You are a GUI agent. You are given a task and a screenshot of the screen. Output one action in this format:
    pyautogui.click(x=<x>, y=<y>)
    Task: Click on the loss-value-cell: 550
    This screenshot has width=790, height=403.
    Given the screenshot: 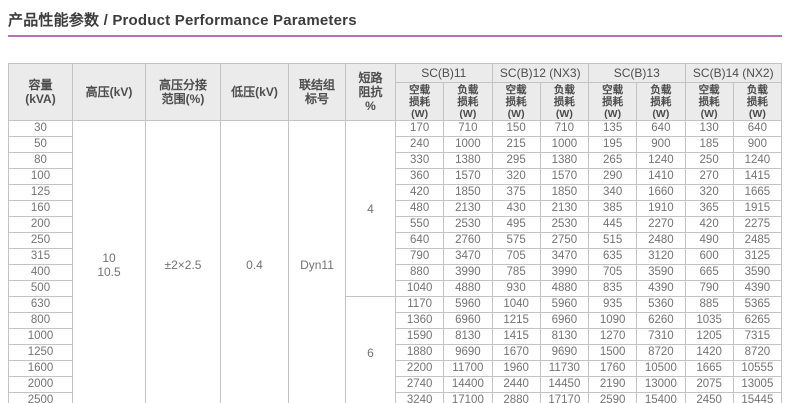 What is the action you would take?
    pyautogui.click(x=419, y=224)
    